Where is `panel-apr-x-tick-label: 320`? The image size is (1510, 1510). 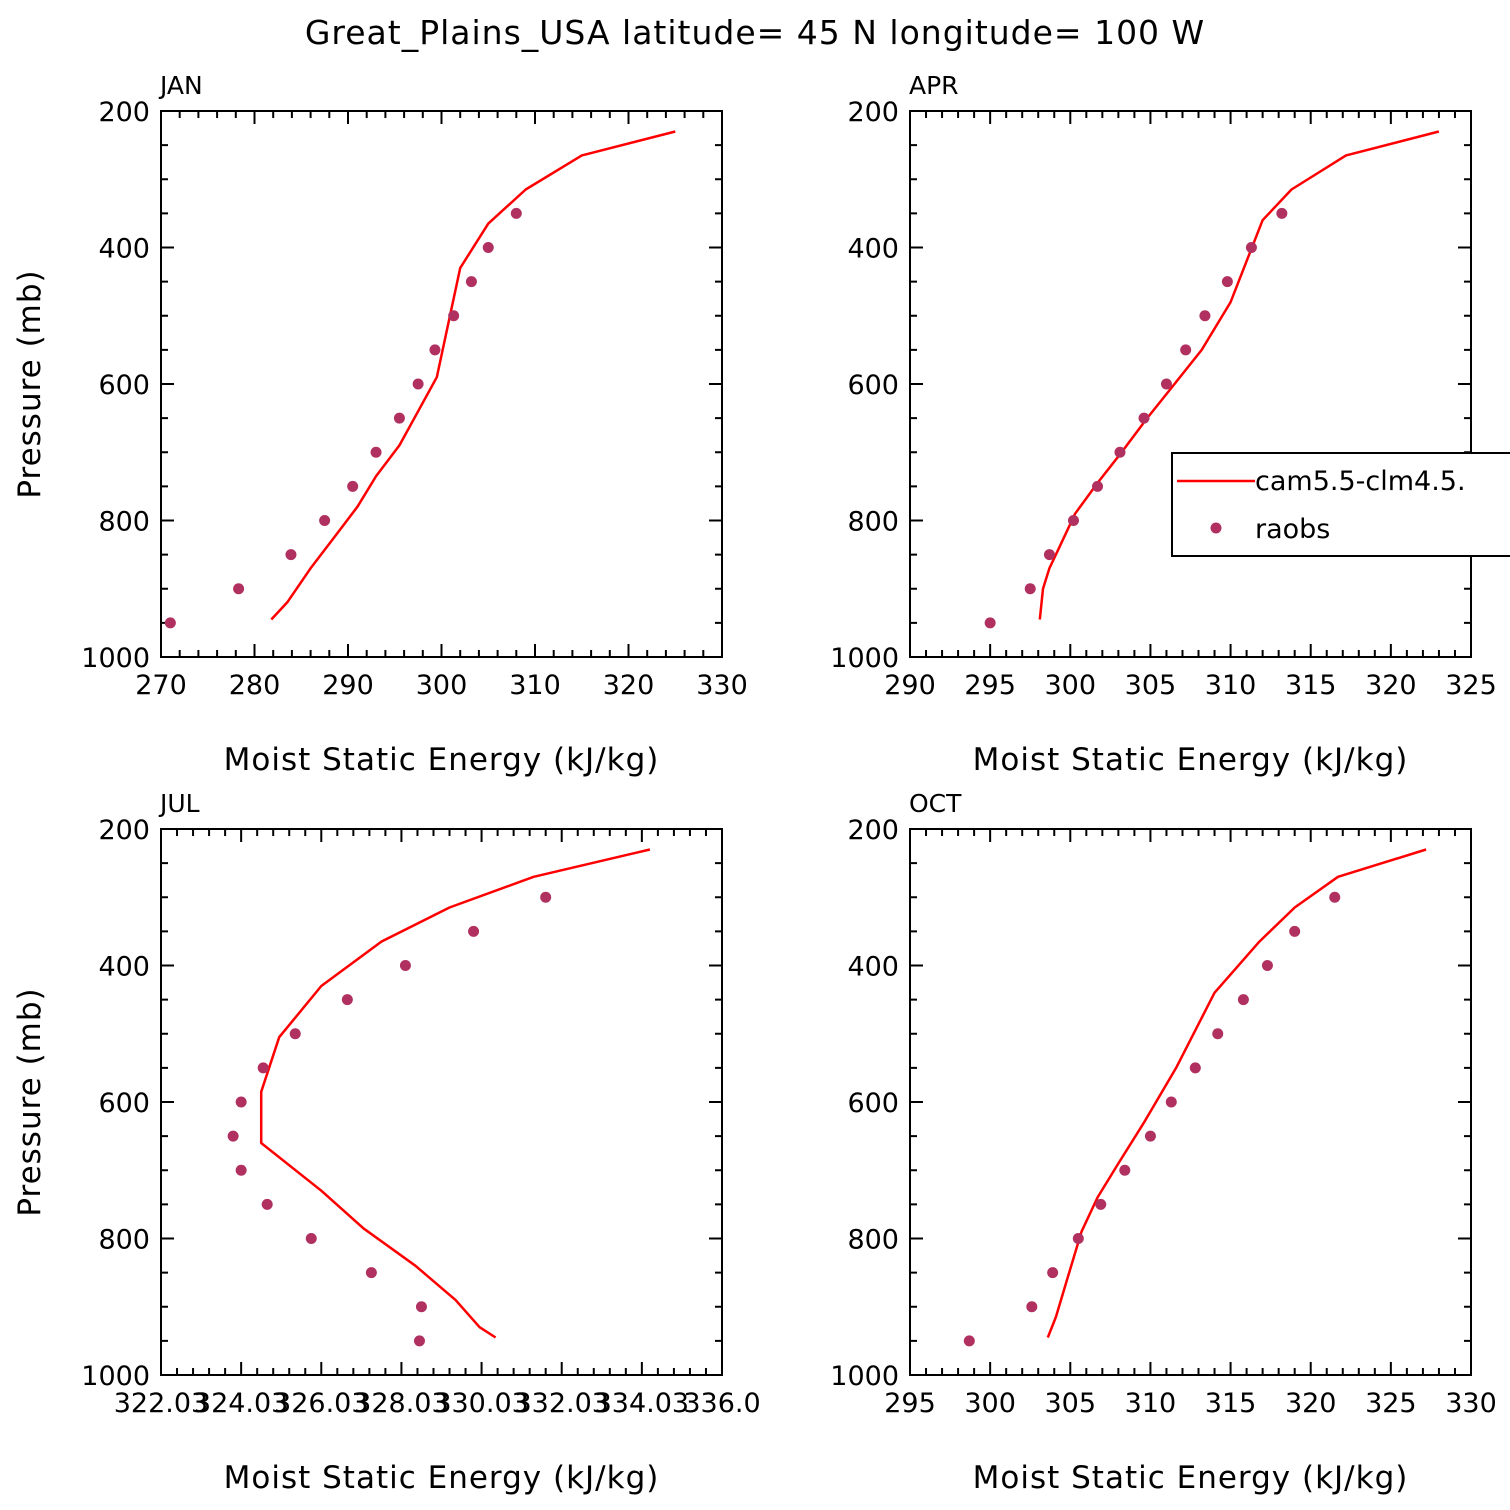 panel-apr-x-tick-label: 320 is located at coordinates (1391, 685).